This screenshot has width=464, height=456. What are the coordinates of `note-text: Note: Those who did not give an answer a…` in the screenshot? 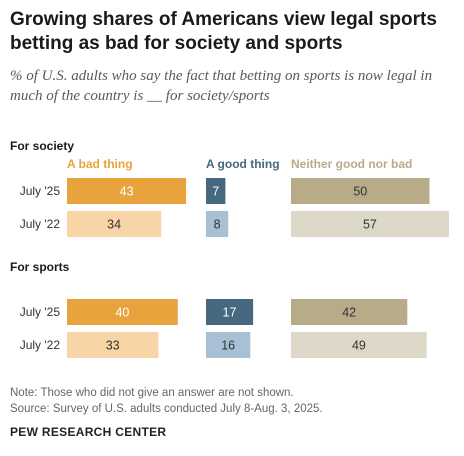 It's located at (152, 393).